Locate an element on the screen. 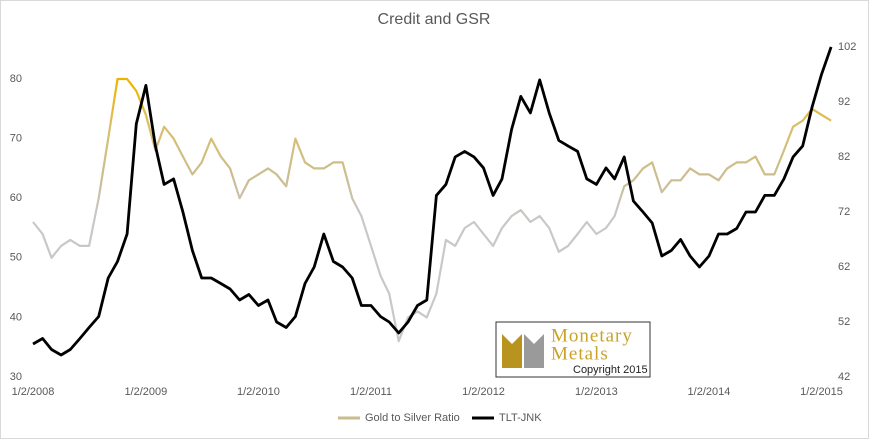 The height and width of the screenshot is (439, 869). x-tick-label: 1/2/2010 is located at coordinates (258, 392).